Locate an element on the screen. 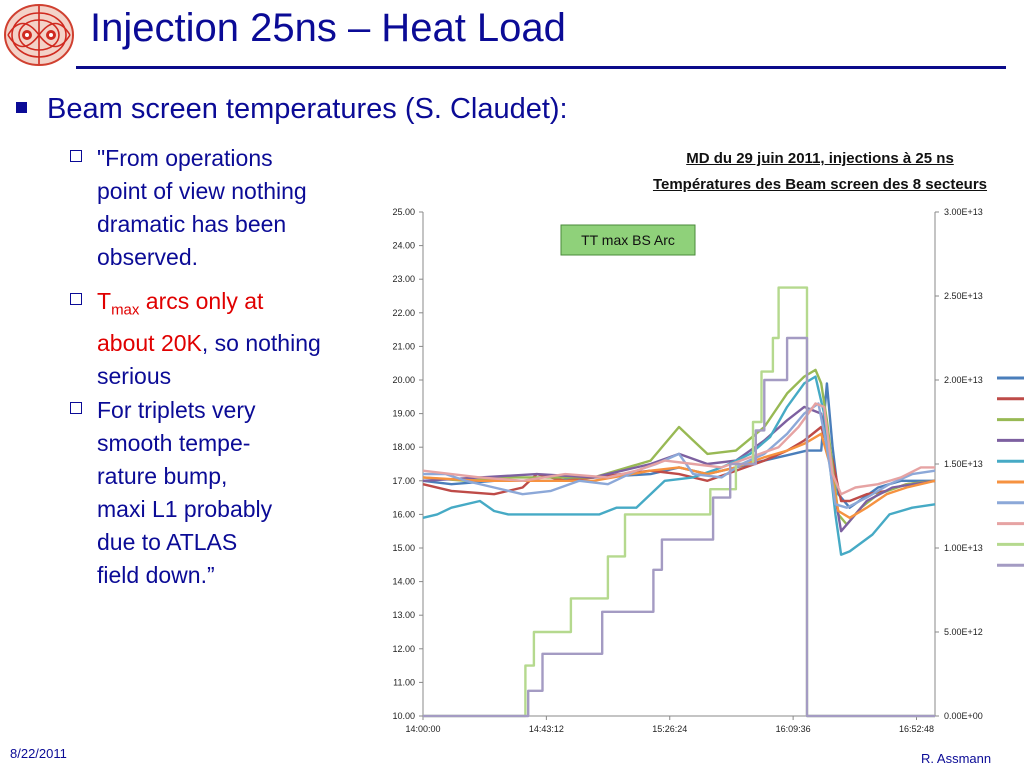 The width and height of the screenshot is (1024, 768). title-underline is located at coordinates (541, 67).